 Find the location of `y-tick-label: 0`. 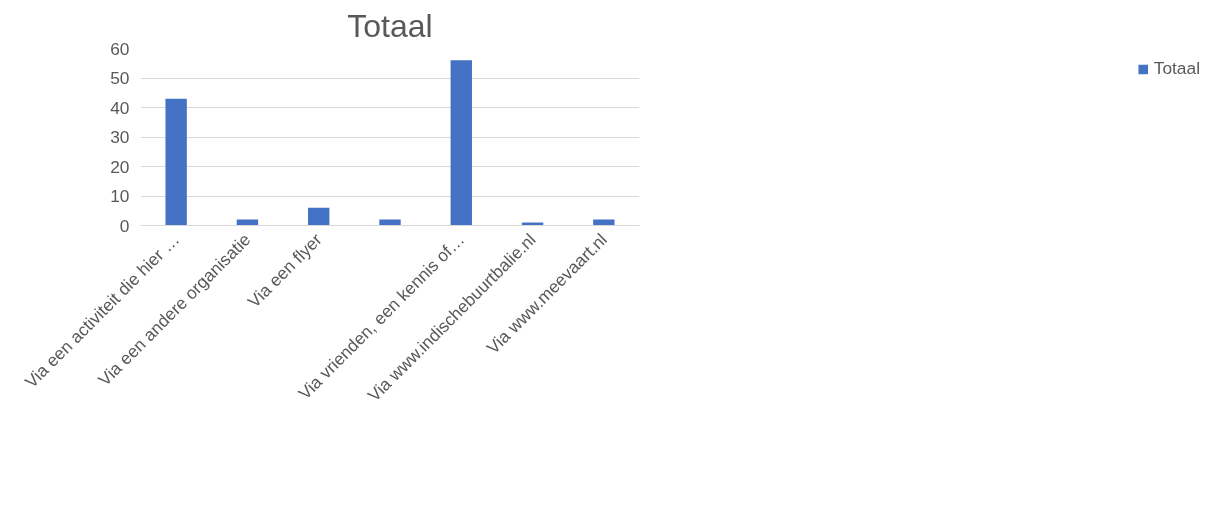

y-tick-label: 0 is located at coordinates (124, 225).